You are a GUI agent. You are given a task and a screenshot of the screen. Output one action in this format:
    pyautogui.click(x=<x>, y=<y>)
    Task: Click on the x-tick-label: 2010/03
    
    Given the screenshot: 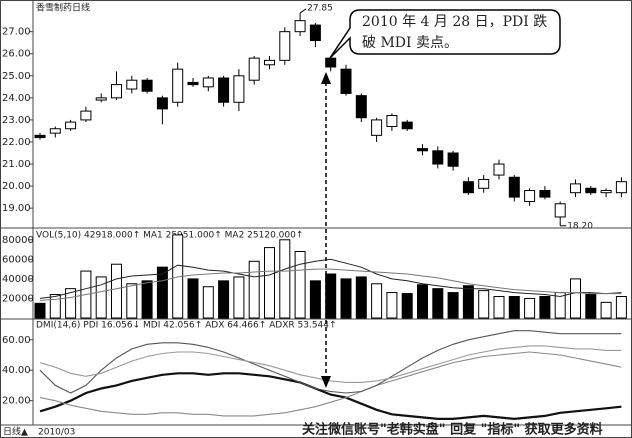 What is the action you would take?
    pyautogui.click(x=56, y=433)
    